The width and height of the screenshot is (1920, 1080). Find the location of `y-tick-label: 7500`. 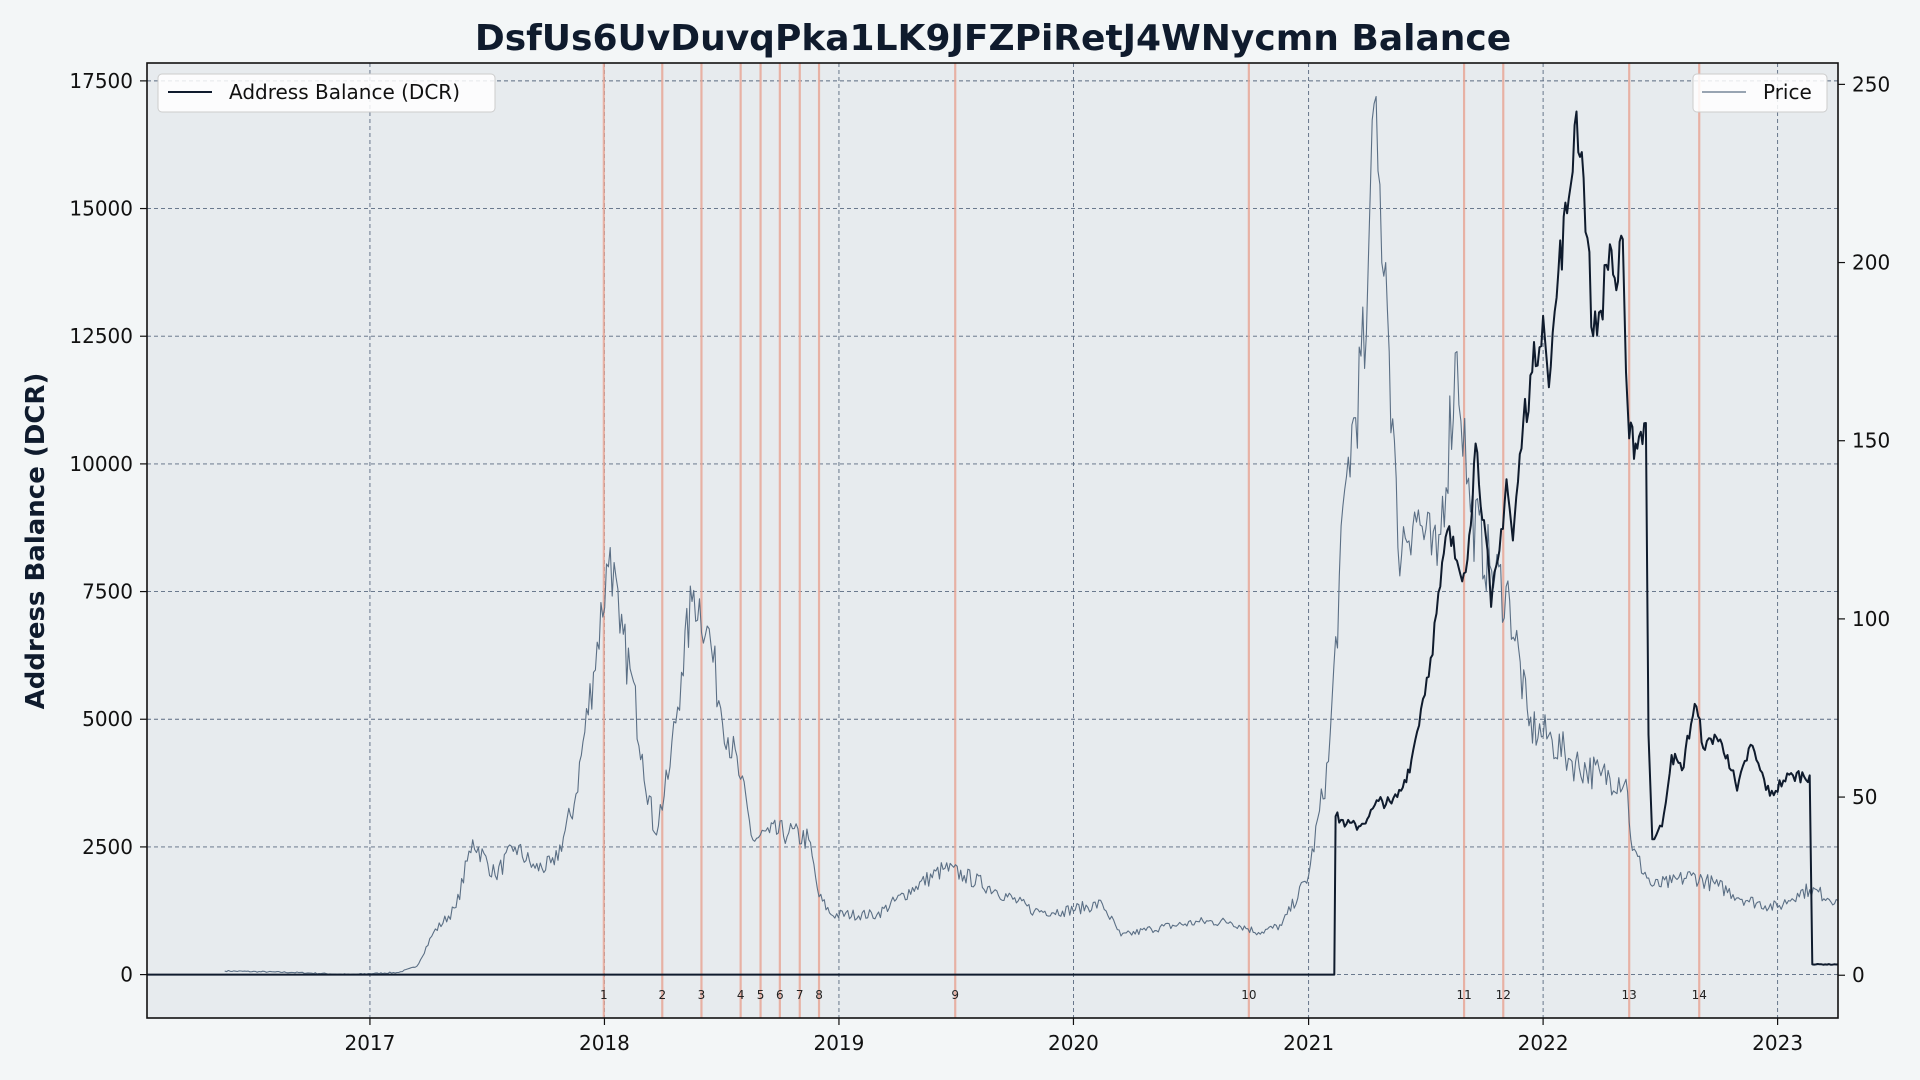

y-tick-label: 7500 is located at coordinates (107, 592).